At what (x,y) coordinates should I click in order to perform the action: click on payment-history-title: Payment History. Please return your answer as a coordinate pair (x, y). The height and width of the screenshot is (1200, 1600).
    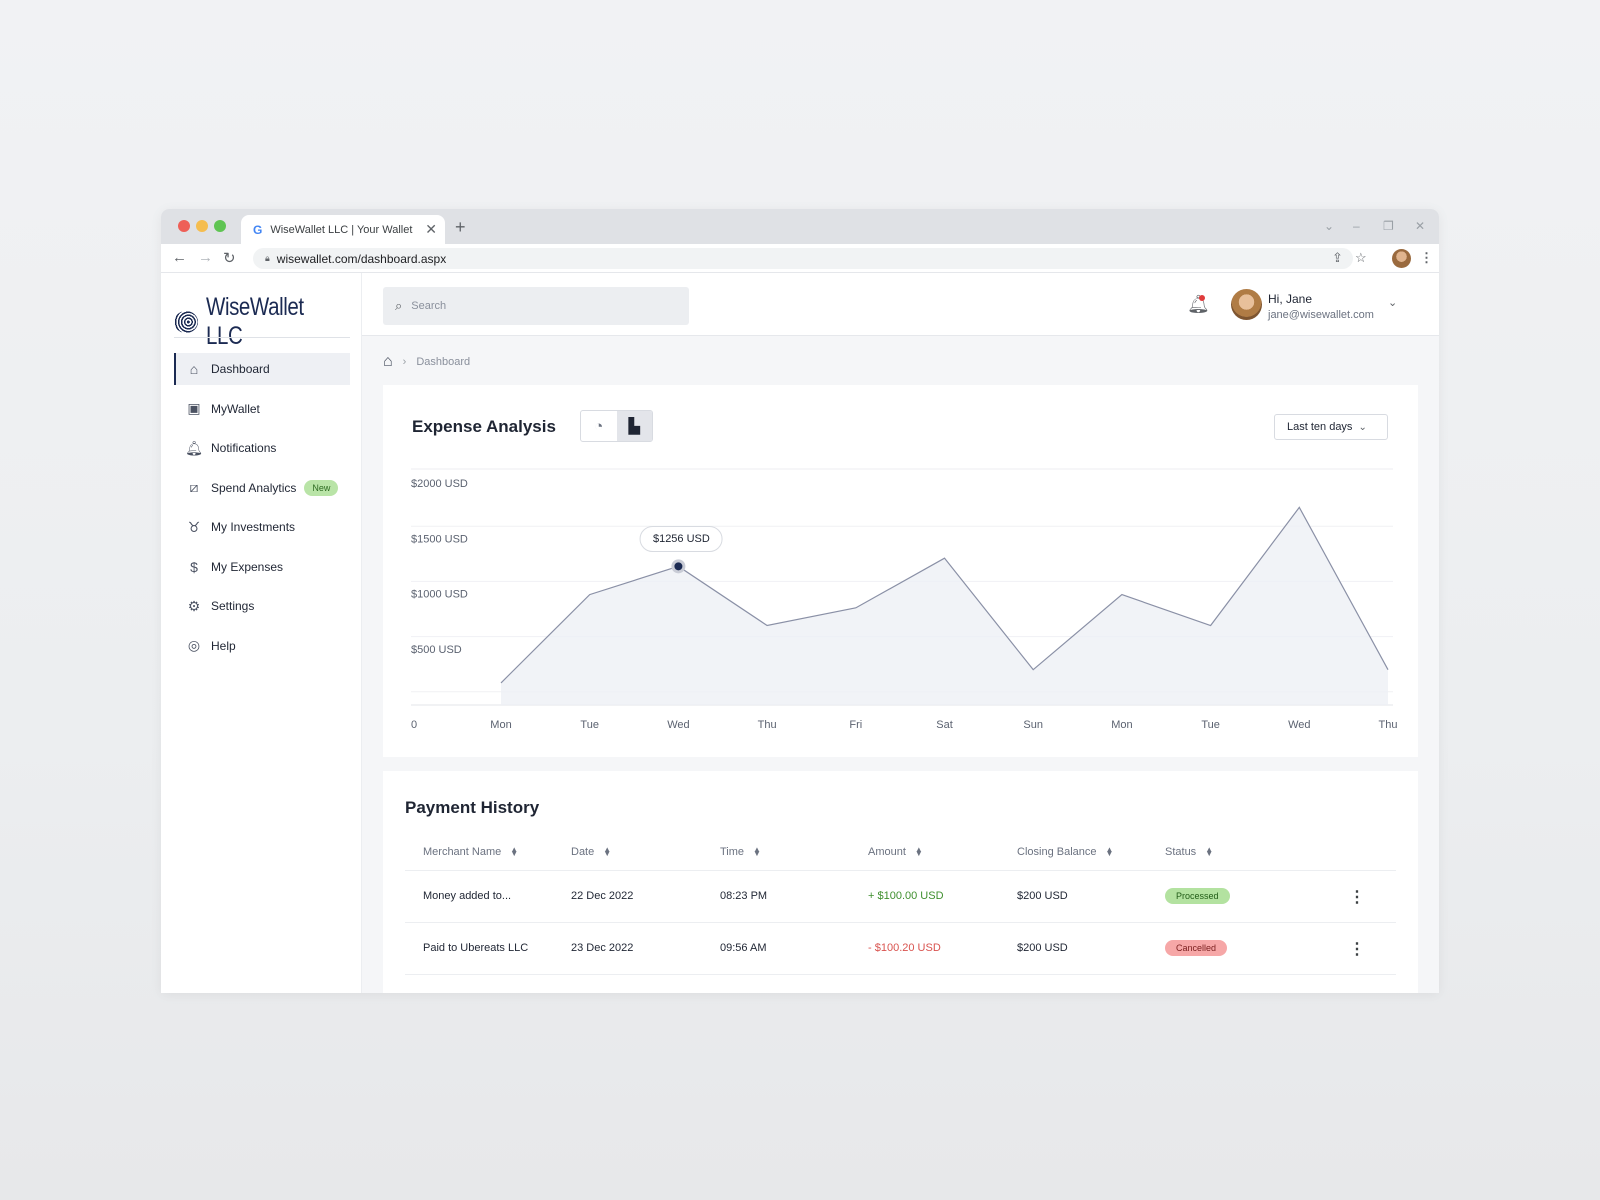
    Looking at the image, I should click on (472, 807).